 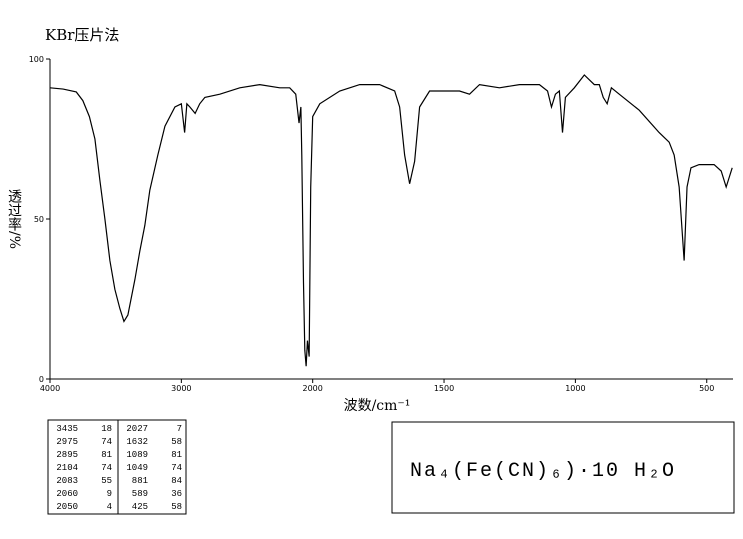 What do you see at coordinates (67, 507) in the screenshot?
I see `peak-wavenumber: 2050` at bounding box center [67, 507].